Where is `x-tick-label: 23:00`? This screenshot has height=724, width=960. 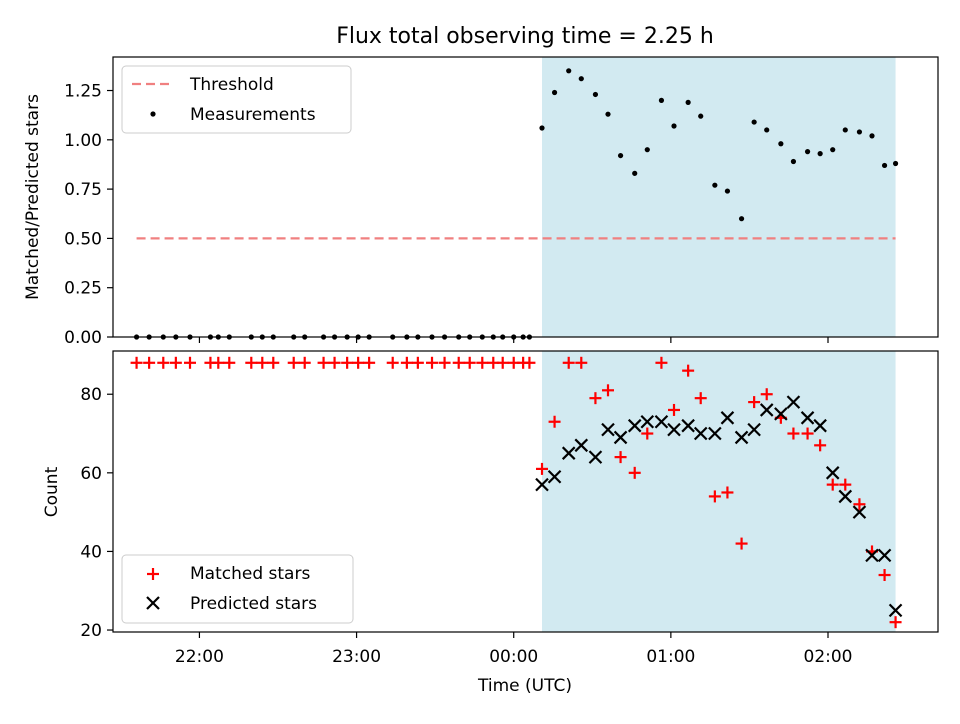 x-tick-label: 23:00 is located at coordinates (356, 657).